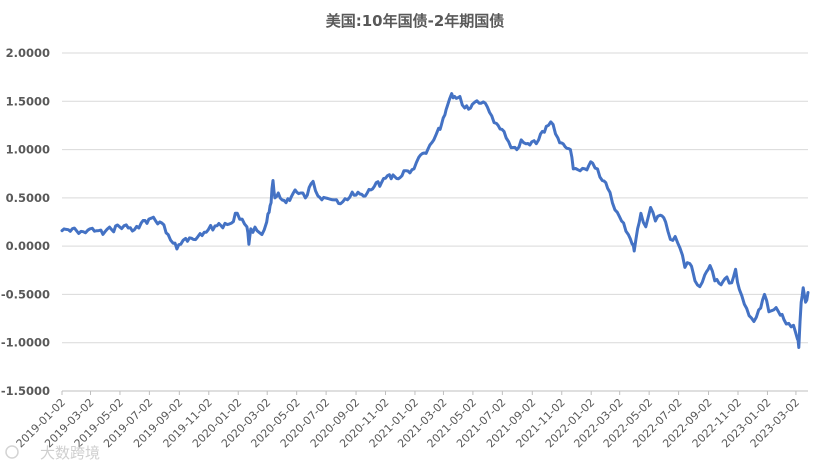 This screenshot has width=831, height=468. I want to click on y-tick-label: 0.5000, so click(28, 198).